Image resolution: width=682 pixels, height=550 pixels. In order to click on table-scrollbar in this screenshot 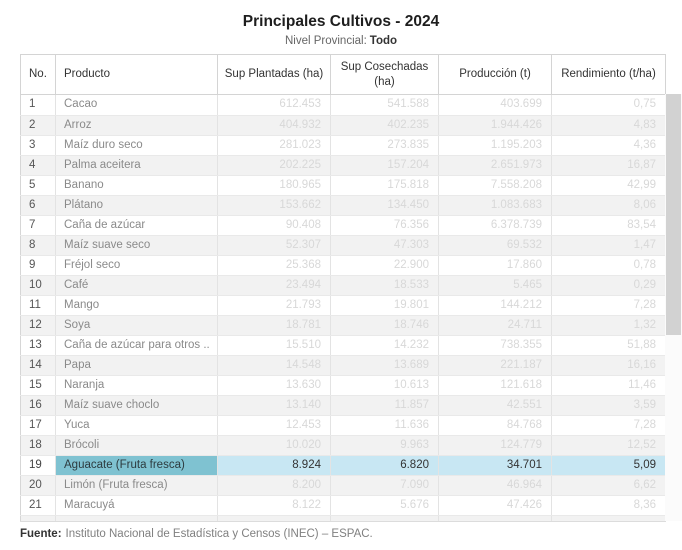, I will do `click(673, 307)`.